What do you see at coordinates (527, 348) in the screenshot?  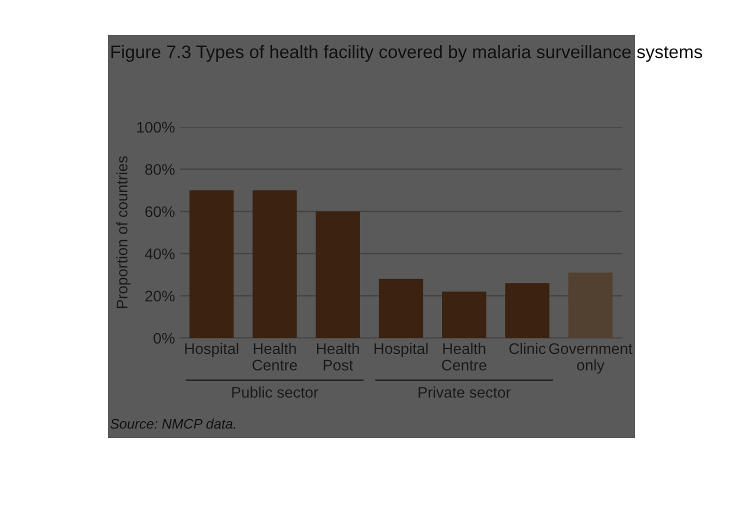 I see `x-tick-label: Clinic` at bounding box center [527, 348].